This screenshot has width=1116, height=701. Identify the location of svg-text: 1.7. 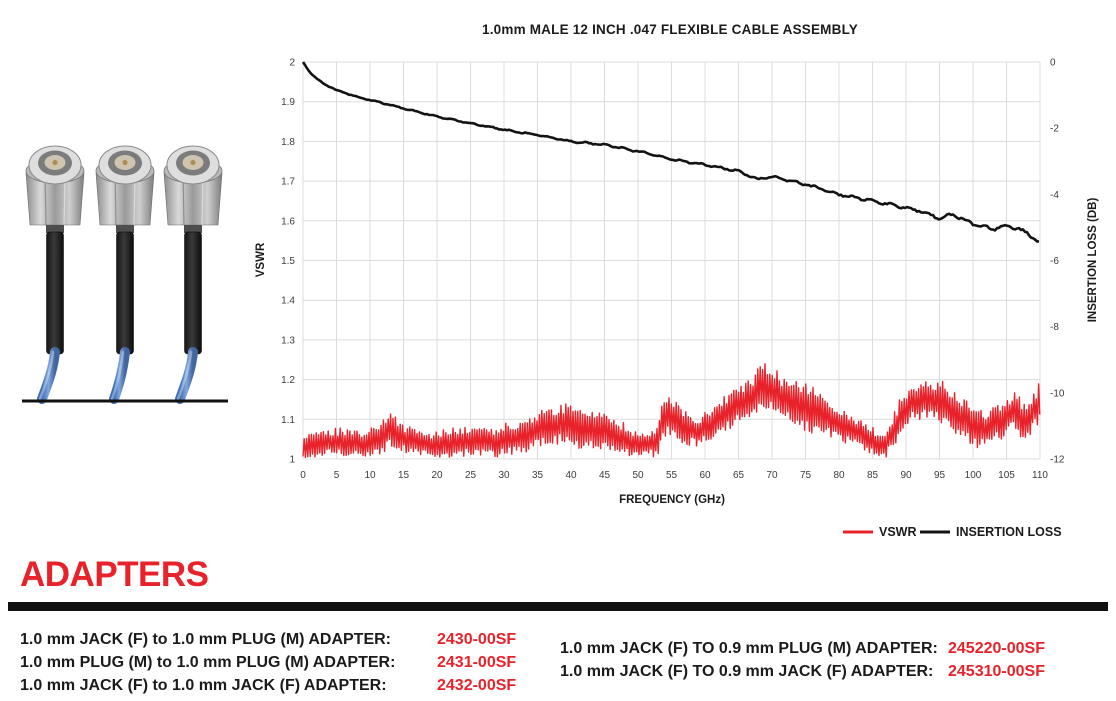
(288, 182).